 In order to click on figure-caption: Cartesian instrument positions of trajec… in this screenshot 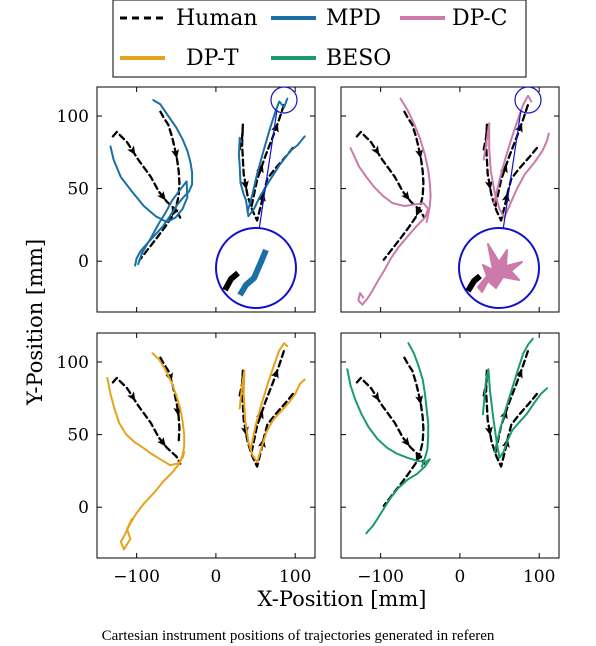, I will do `click(298, 636)`.